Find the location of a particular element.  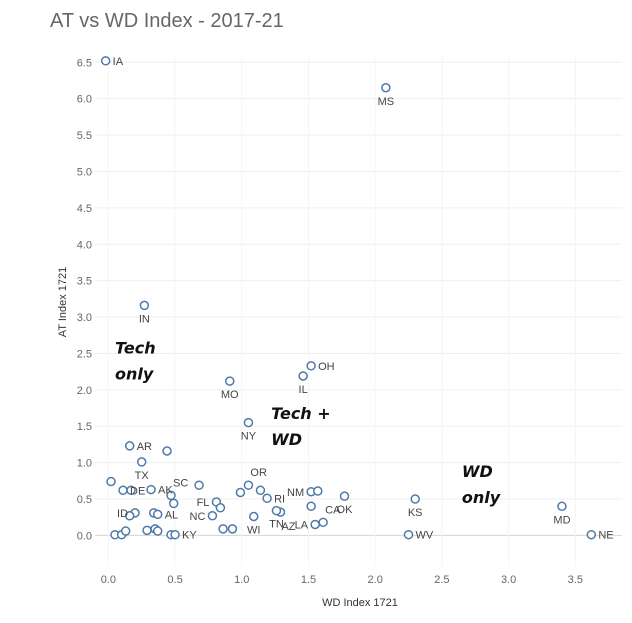

x-tick-label: 2.0 is located at coordinates (375, 580).